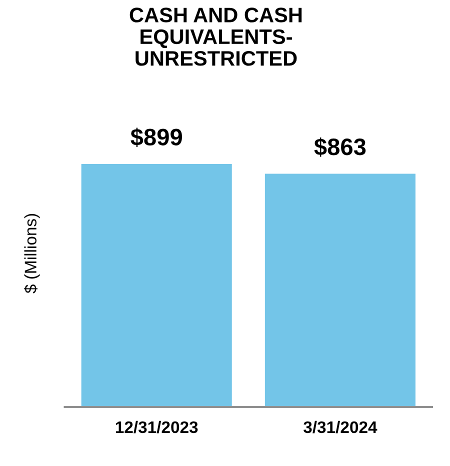 This screenshot has width=450, height=466. I want to click on x-tick-label: 3/31/2024, so click(341, 427).